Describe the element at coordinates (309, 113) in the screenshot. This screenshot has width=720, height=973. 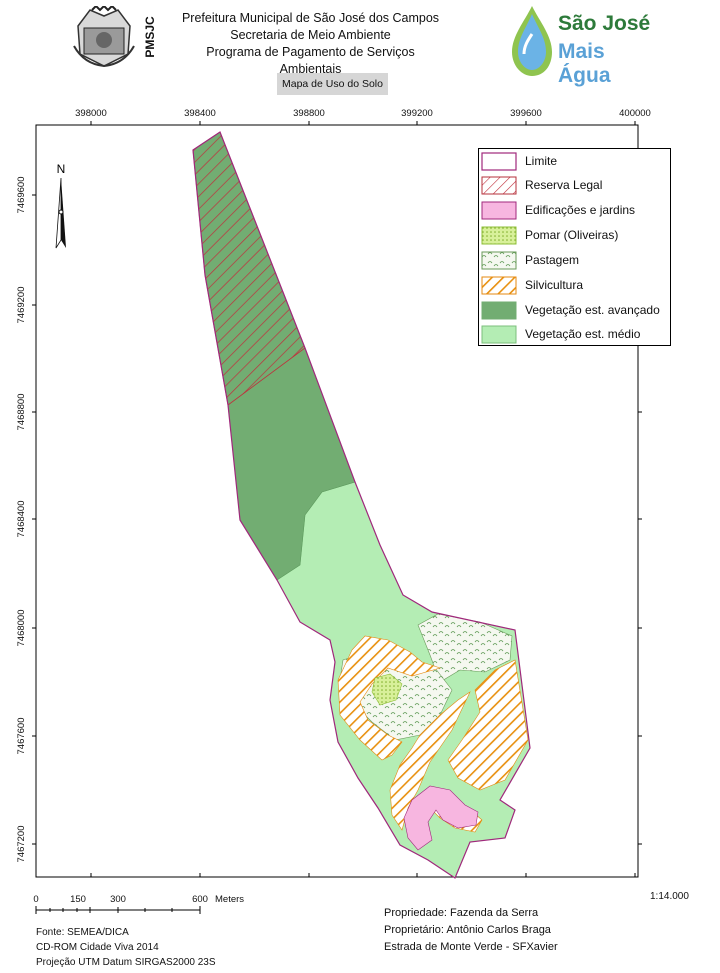
I see `x-tick-label: 398800` at that location.